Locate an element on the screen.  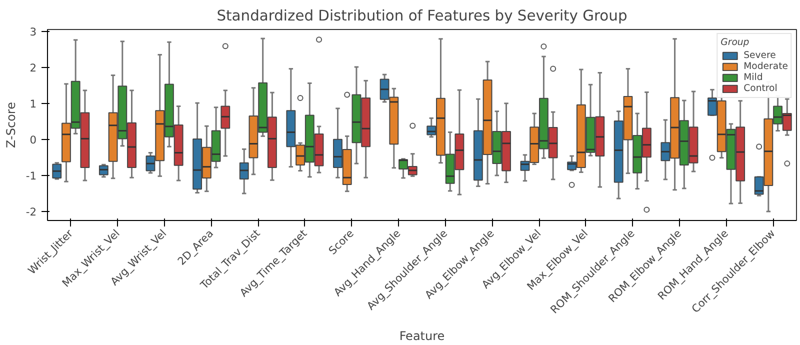
y-axis-title: Z-Score is located at coordinates (11, 125).